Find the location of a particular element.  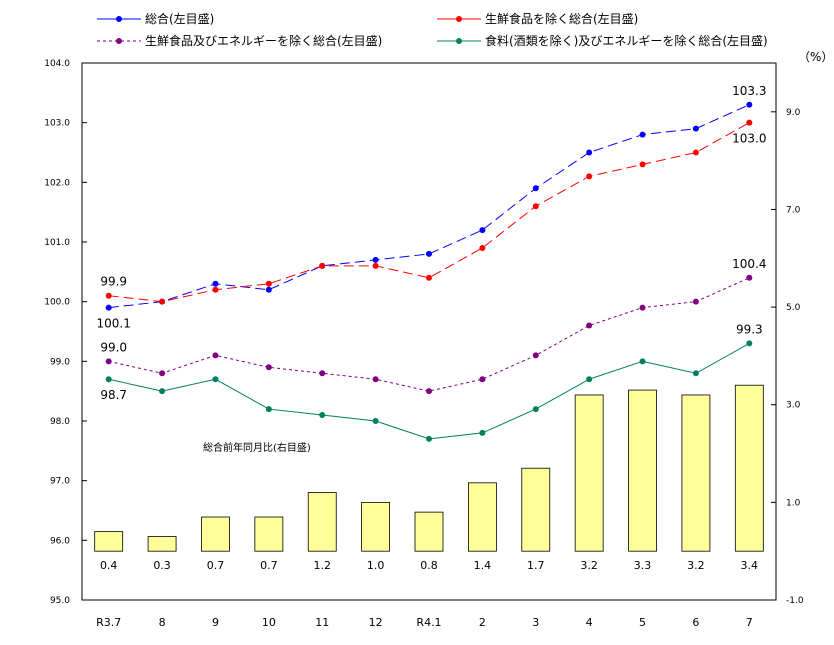

right-tick-label: 1.0 is located at coordinates (793, 503).